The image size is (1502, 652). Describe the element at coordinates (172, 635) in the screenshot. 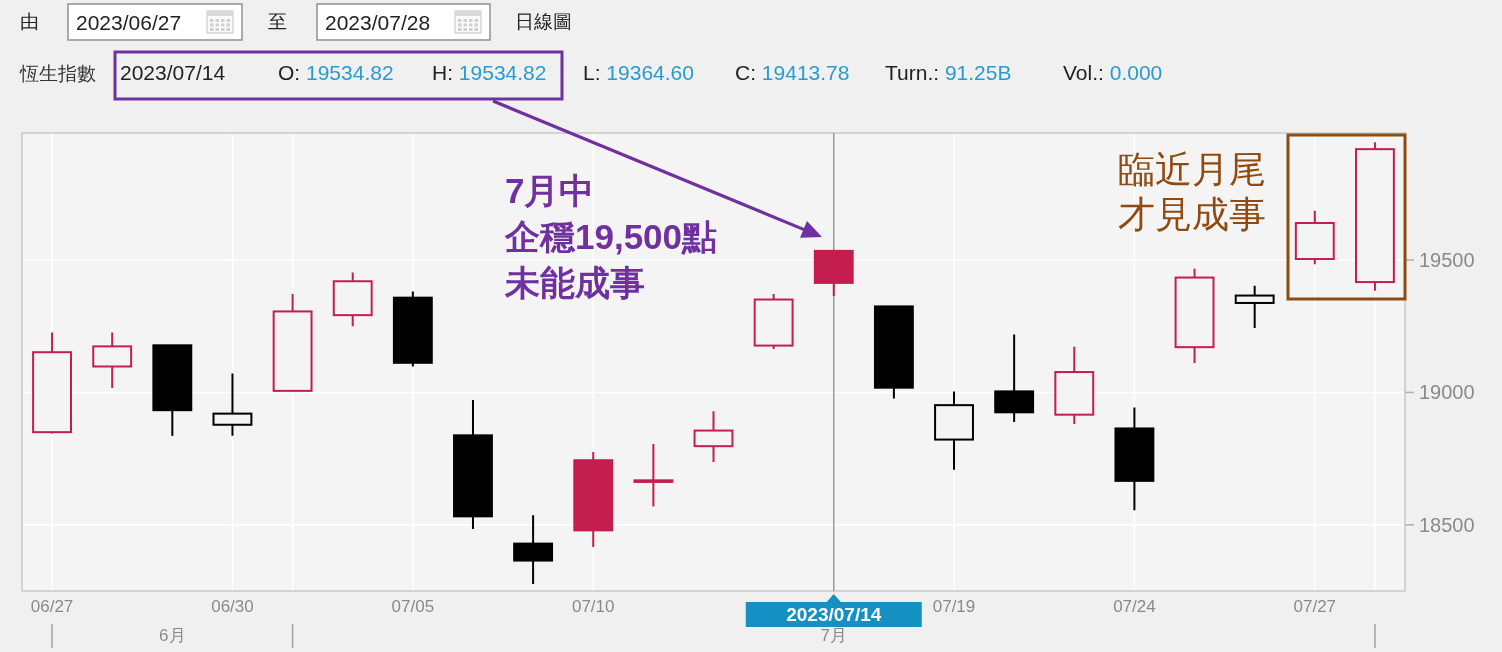

I see `text: 6月` at that location.